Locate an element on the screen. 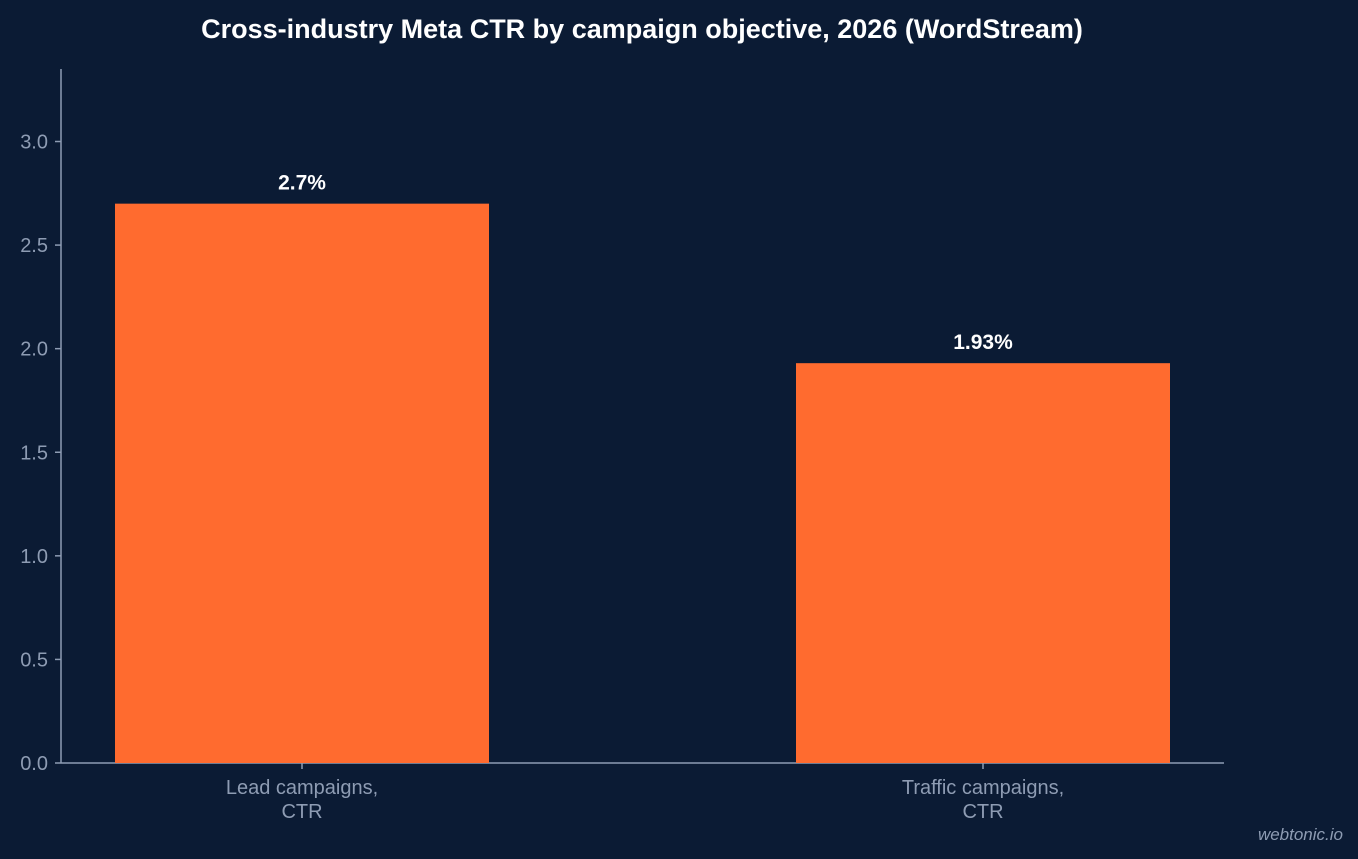  y-tick-label: 1.5 is located at coordinates (34, 453).